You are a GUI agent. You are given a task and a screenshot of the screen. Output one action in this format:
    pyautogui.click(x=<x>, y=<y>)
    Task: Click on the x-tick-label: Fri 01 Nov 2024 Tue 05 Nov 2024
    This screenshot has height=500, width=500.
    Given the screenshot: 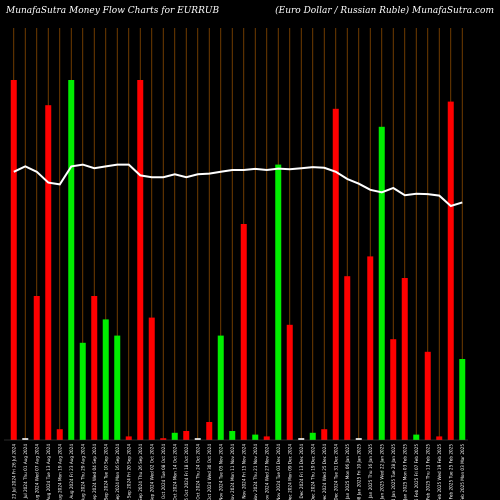 What is the action you would take?
    pyautogui.click(x=220, y=472)
    